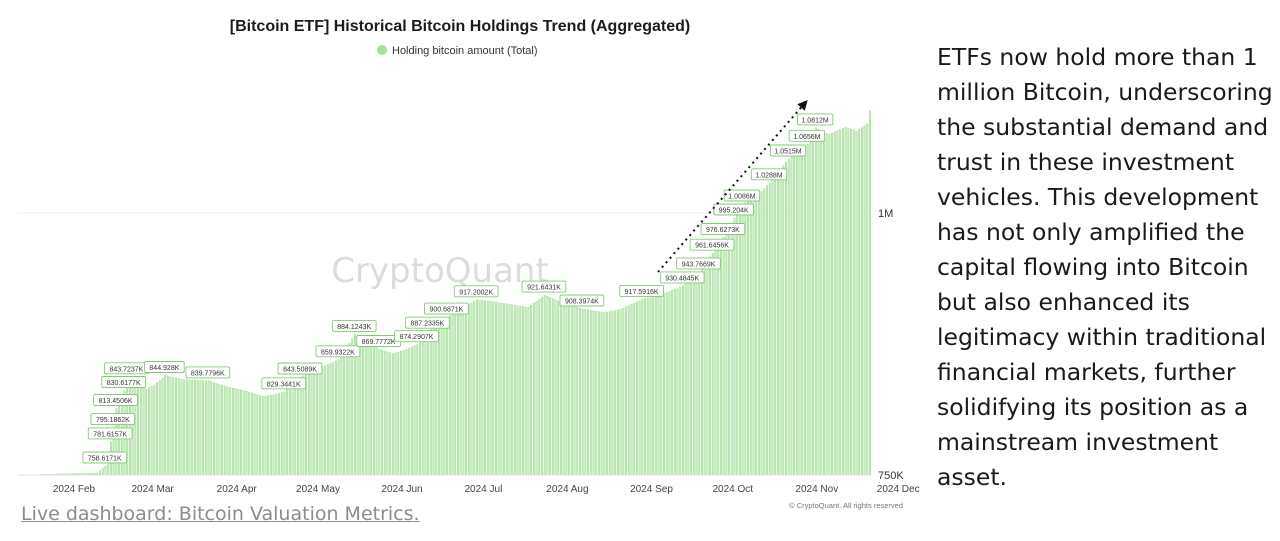 The width and height of the screenshot is (1280, 541). What do you see at coordinates (126, 369) in the screenshot?
I see `data-label-text: 843.7237K` at bounding box center [126, 369].